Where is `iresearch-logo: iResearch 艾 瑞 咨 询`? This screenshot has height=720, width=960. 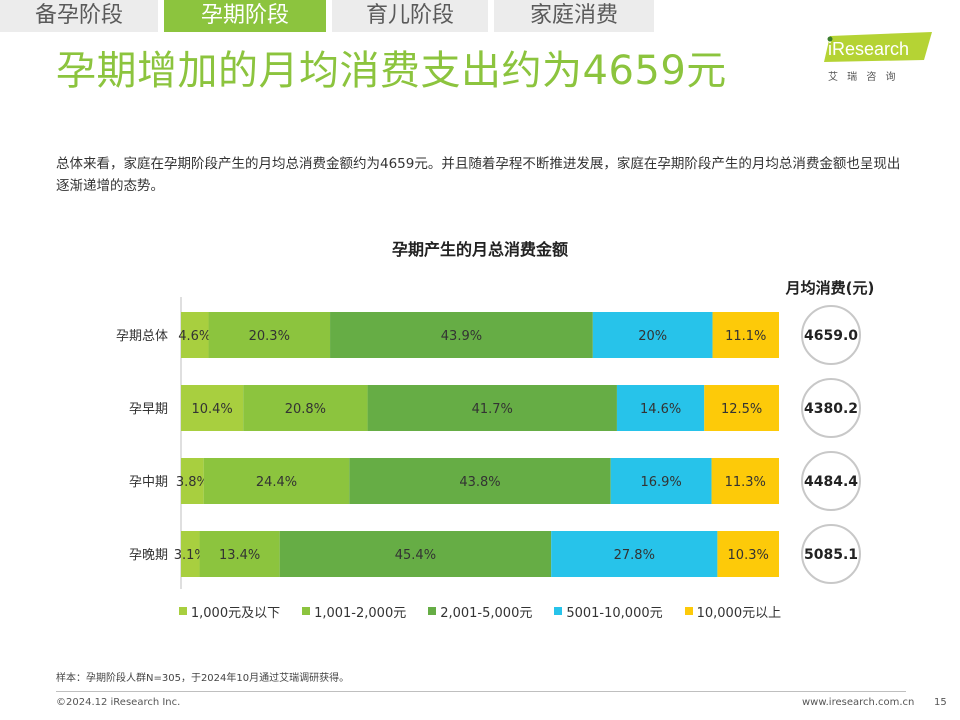 iresearch-logo: iResearch 艾 瑞 咨 询 is located at coordinates (878, 57).